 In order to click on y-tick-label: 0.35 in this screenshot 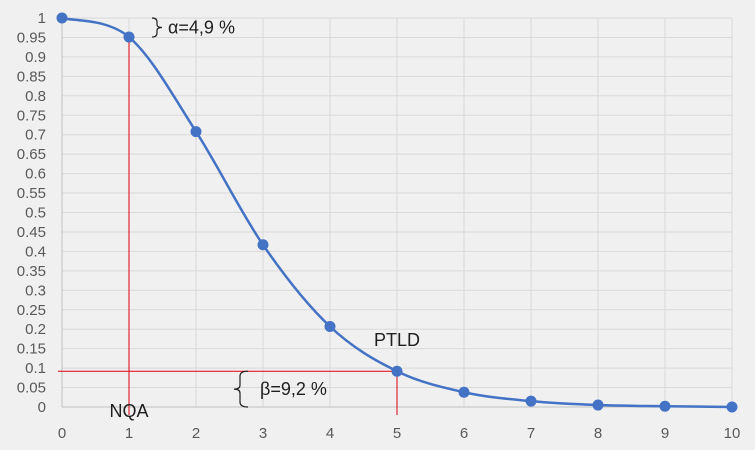, I will do `click(31, 271)`.